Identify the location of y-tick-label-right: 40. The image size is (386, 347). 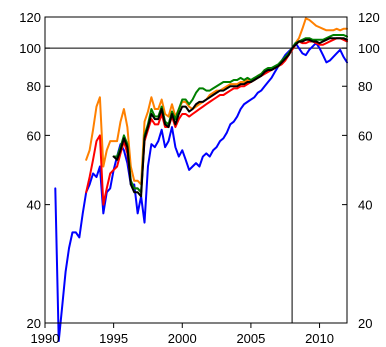
(365, 205).